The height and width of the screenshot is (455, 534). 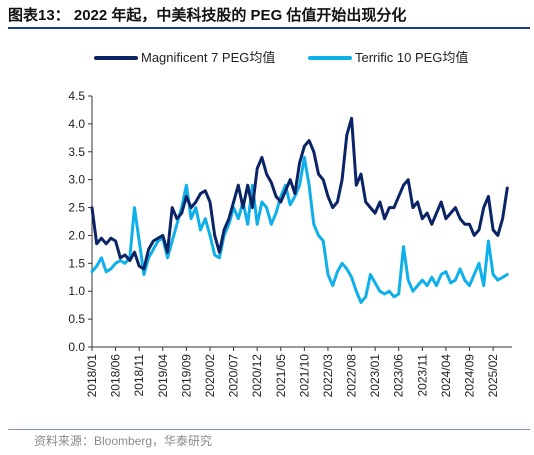 I want to click on legend: Magnificent 7 PEG均值 Terrific 10 PEG均值, so click(x=281, y=57).